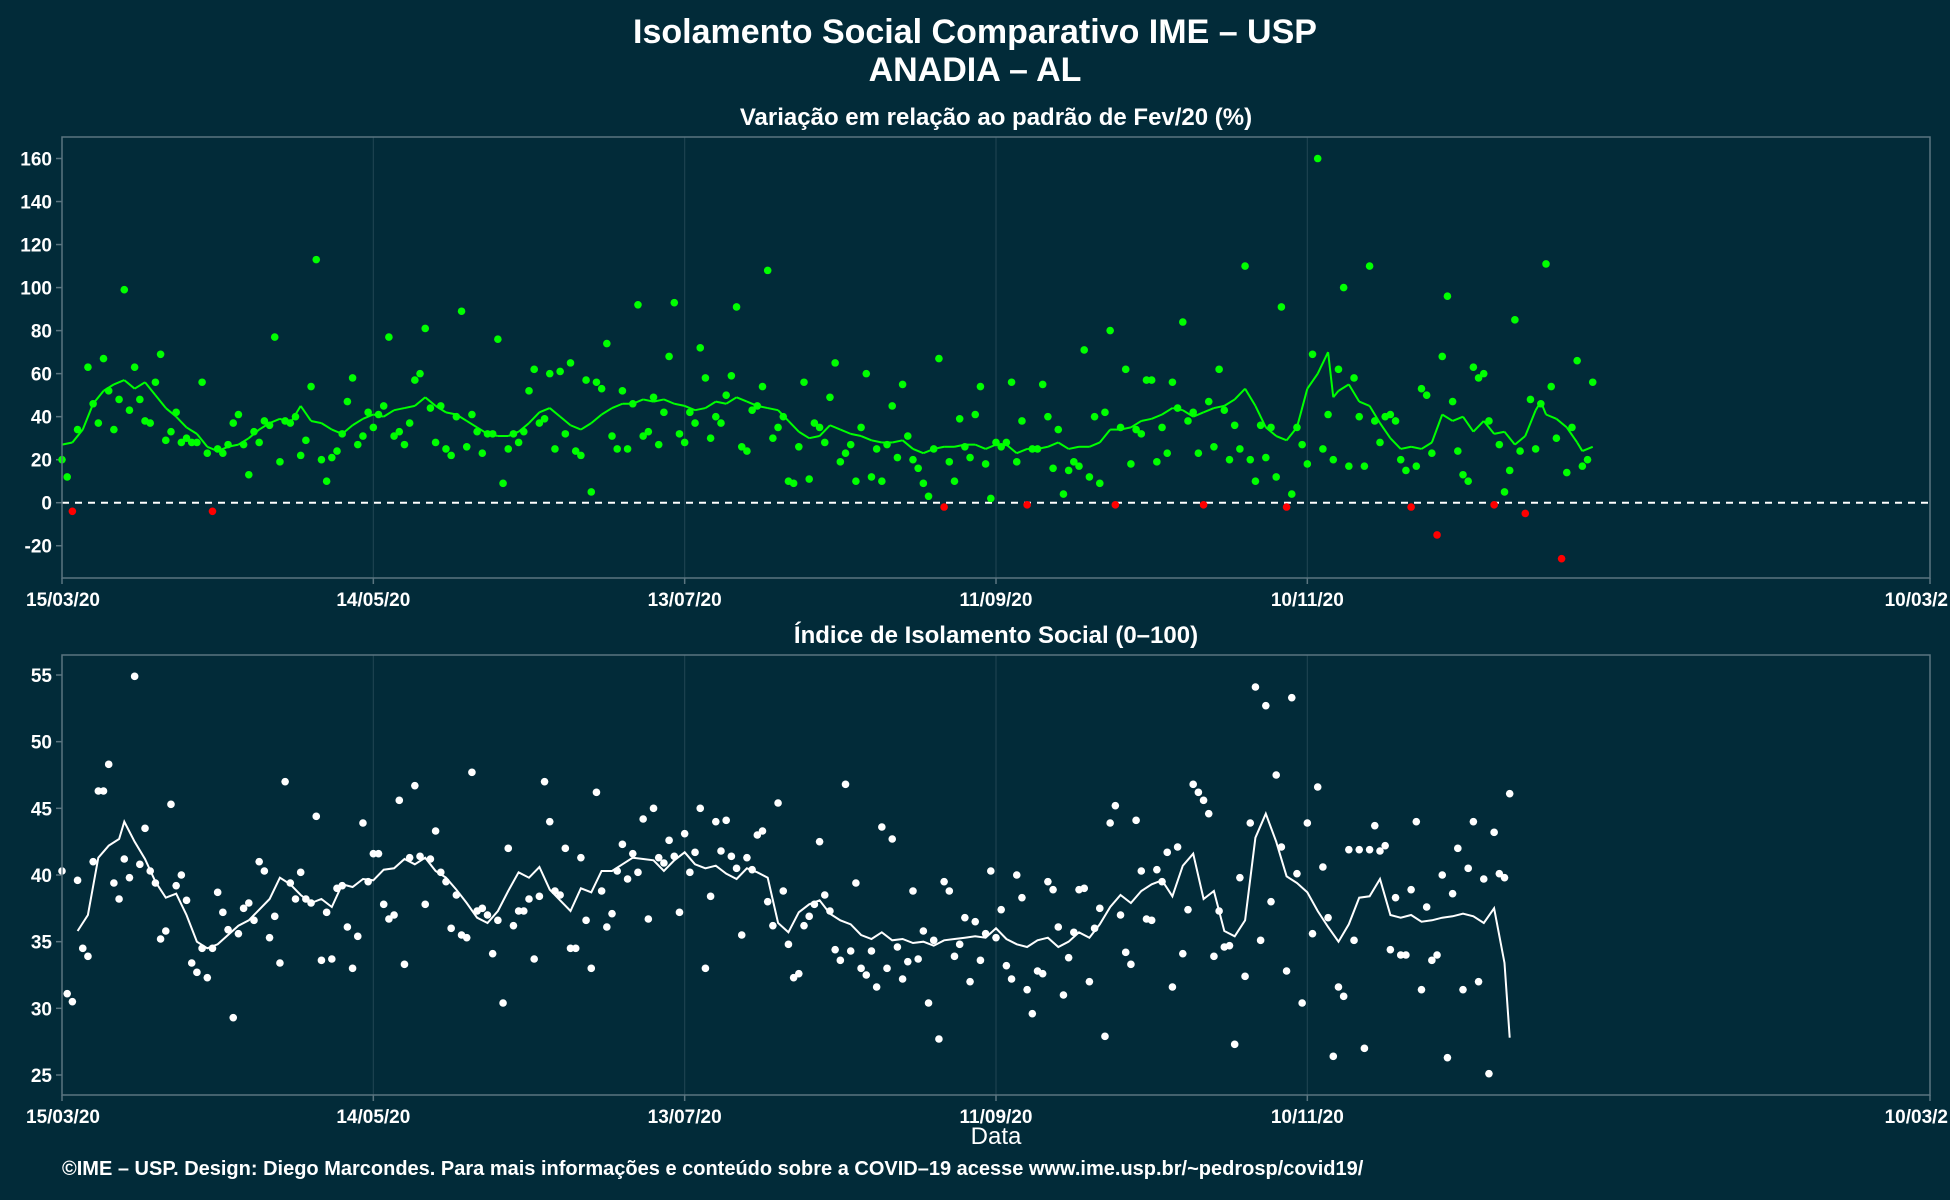  Describe the element at coordinates (42, 809) in the screenshot. I see `y-tick-label: 45` at that location.